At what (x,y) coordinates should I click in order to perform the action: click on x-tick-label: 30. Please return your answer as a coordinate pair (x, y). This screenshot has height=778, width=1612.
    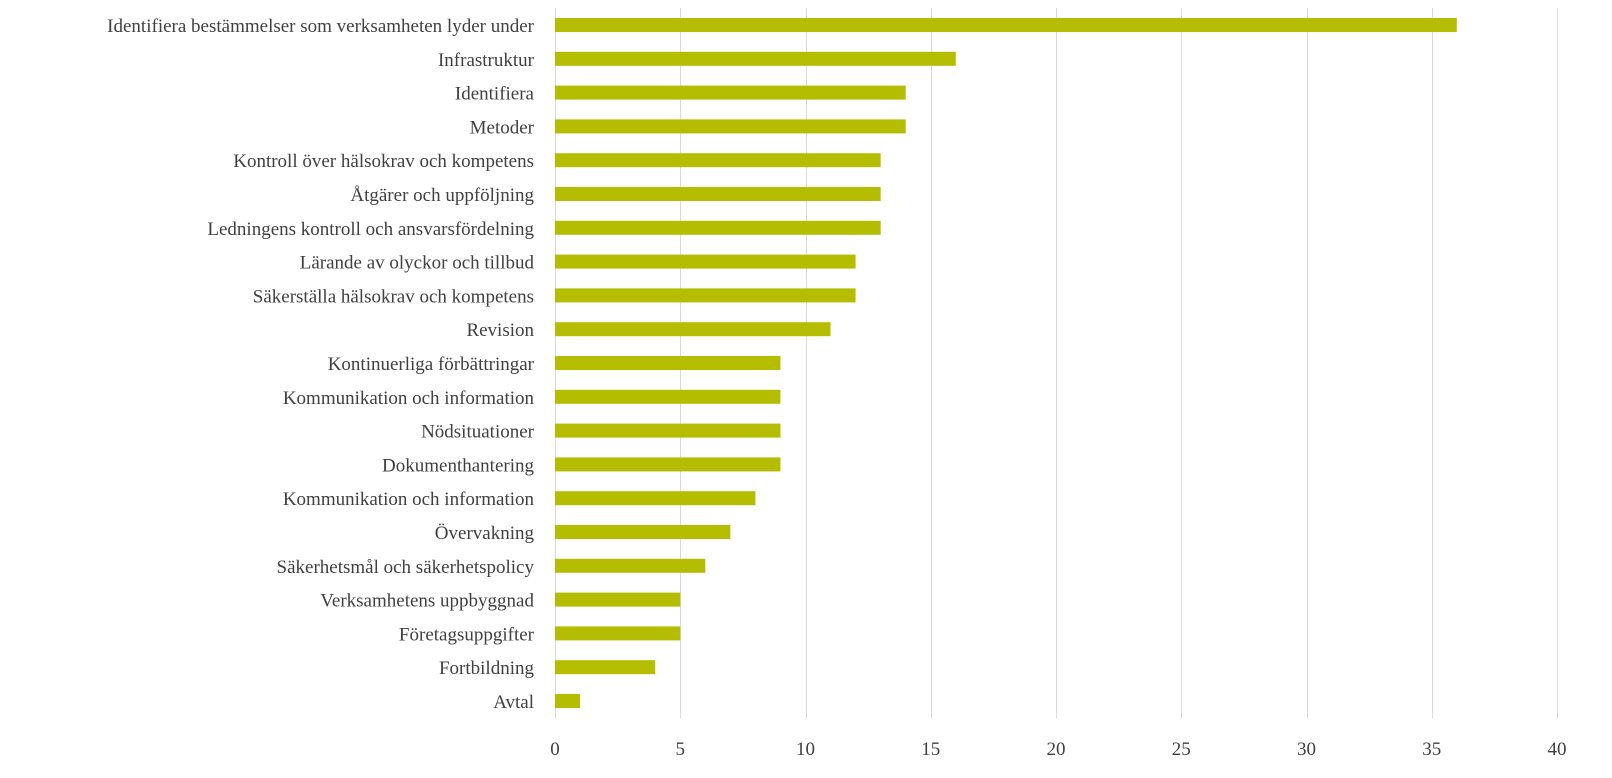
    Looking at the image, I should click on (1306, 749).